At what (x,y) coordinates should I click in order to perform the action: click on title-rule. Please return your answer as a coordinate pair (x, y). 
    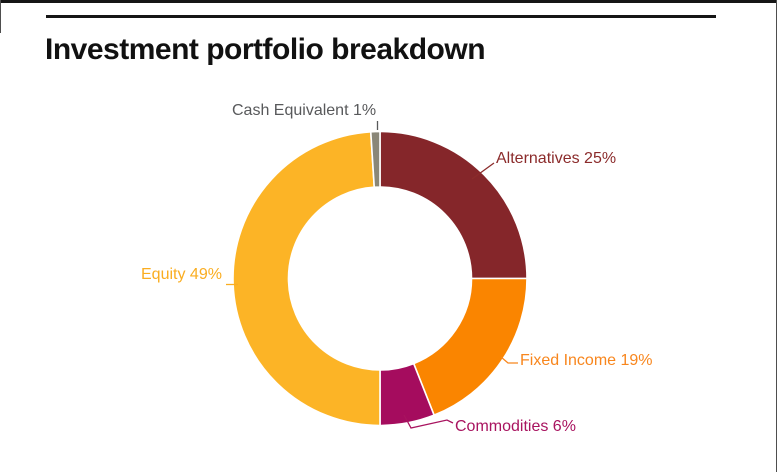
    Looking at the image, I should click on (381, 16).